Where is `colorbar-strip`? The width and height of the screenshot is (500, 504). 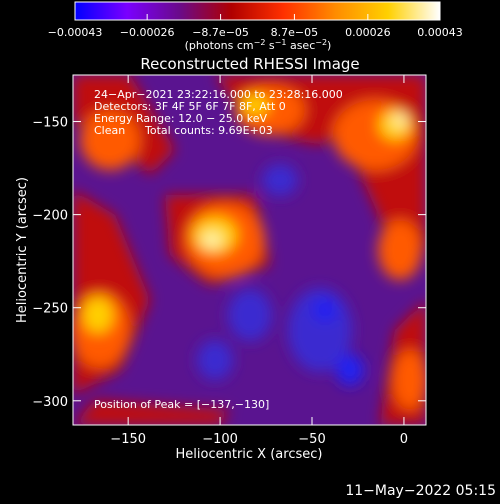 colorbar-strip is located at coordinates (257, 11).